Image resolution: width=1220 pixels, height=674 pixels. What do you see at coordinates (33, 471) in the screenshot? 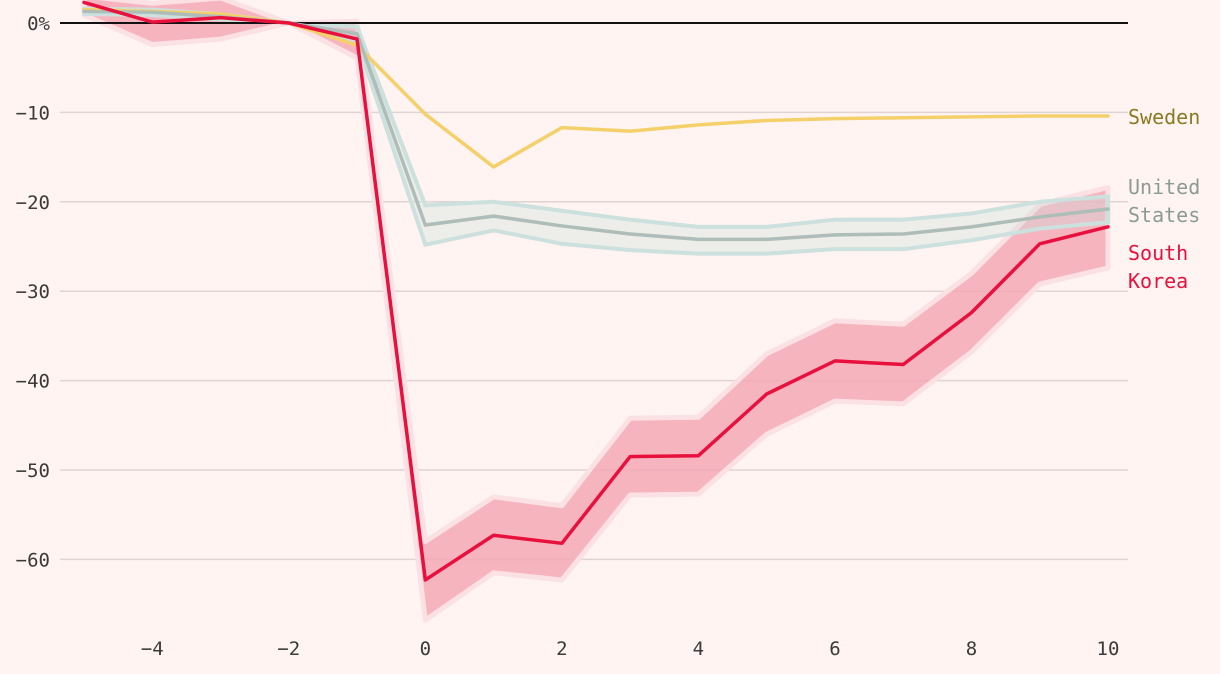
I see `y-tick-label: −50` at bounding box center [33, 471].